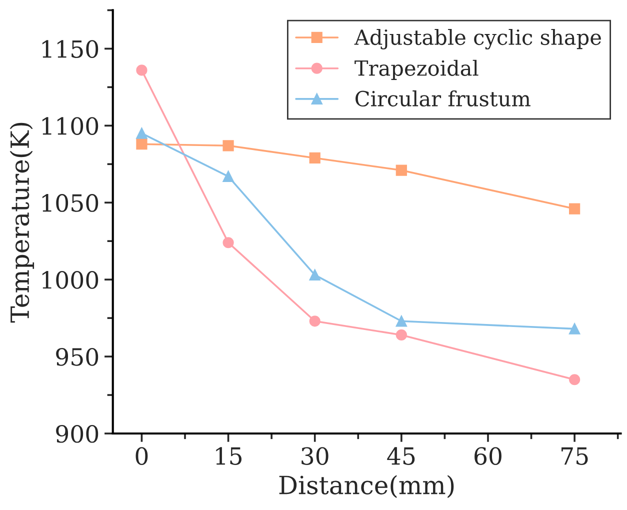  Describe the element at coordinates (401, 456) in the screenshot. I see `x-tick-label: 45` at that location.